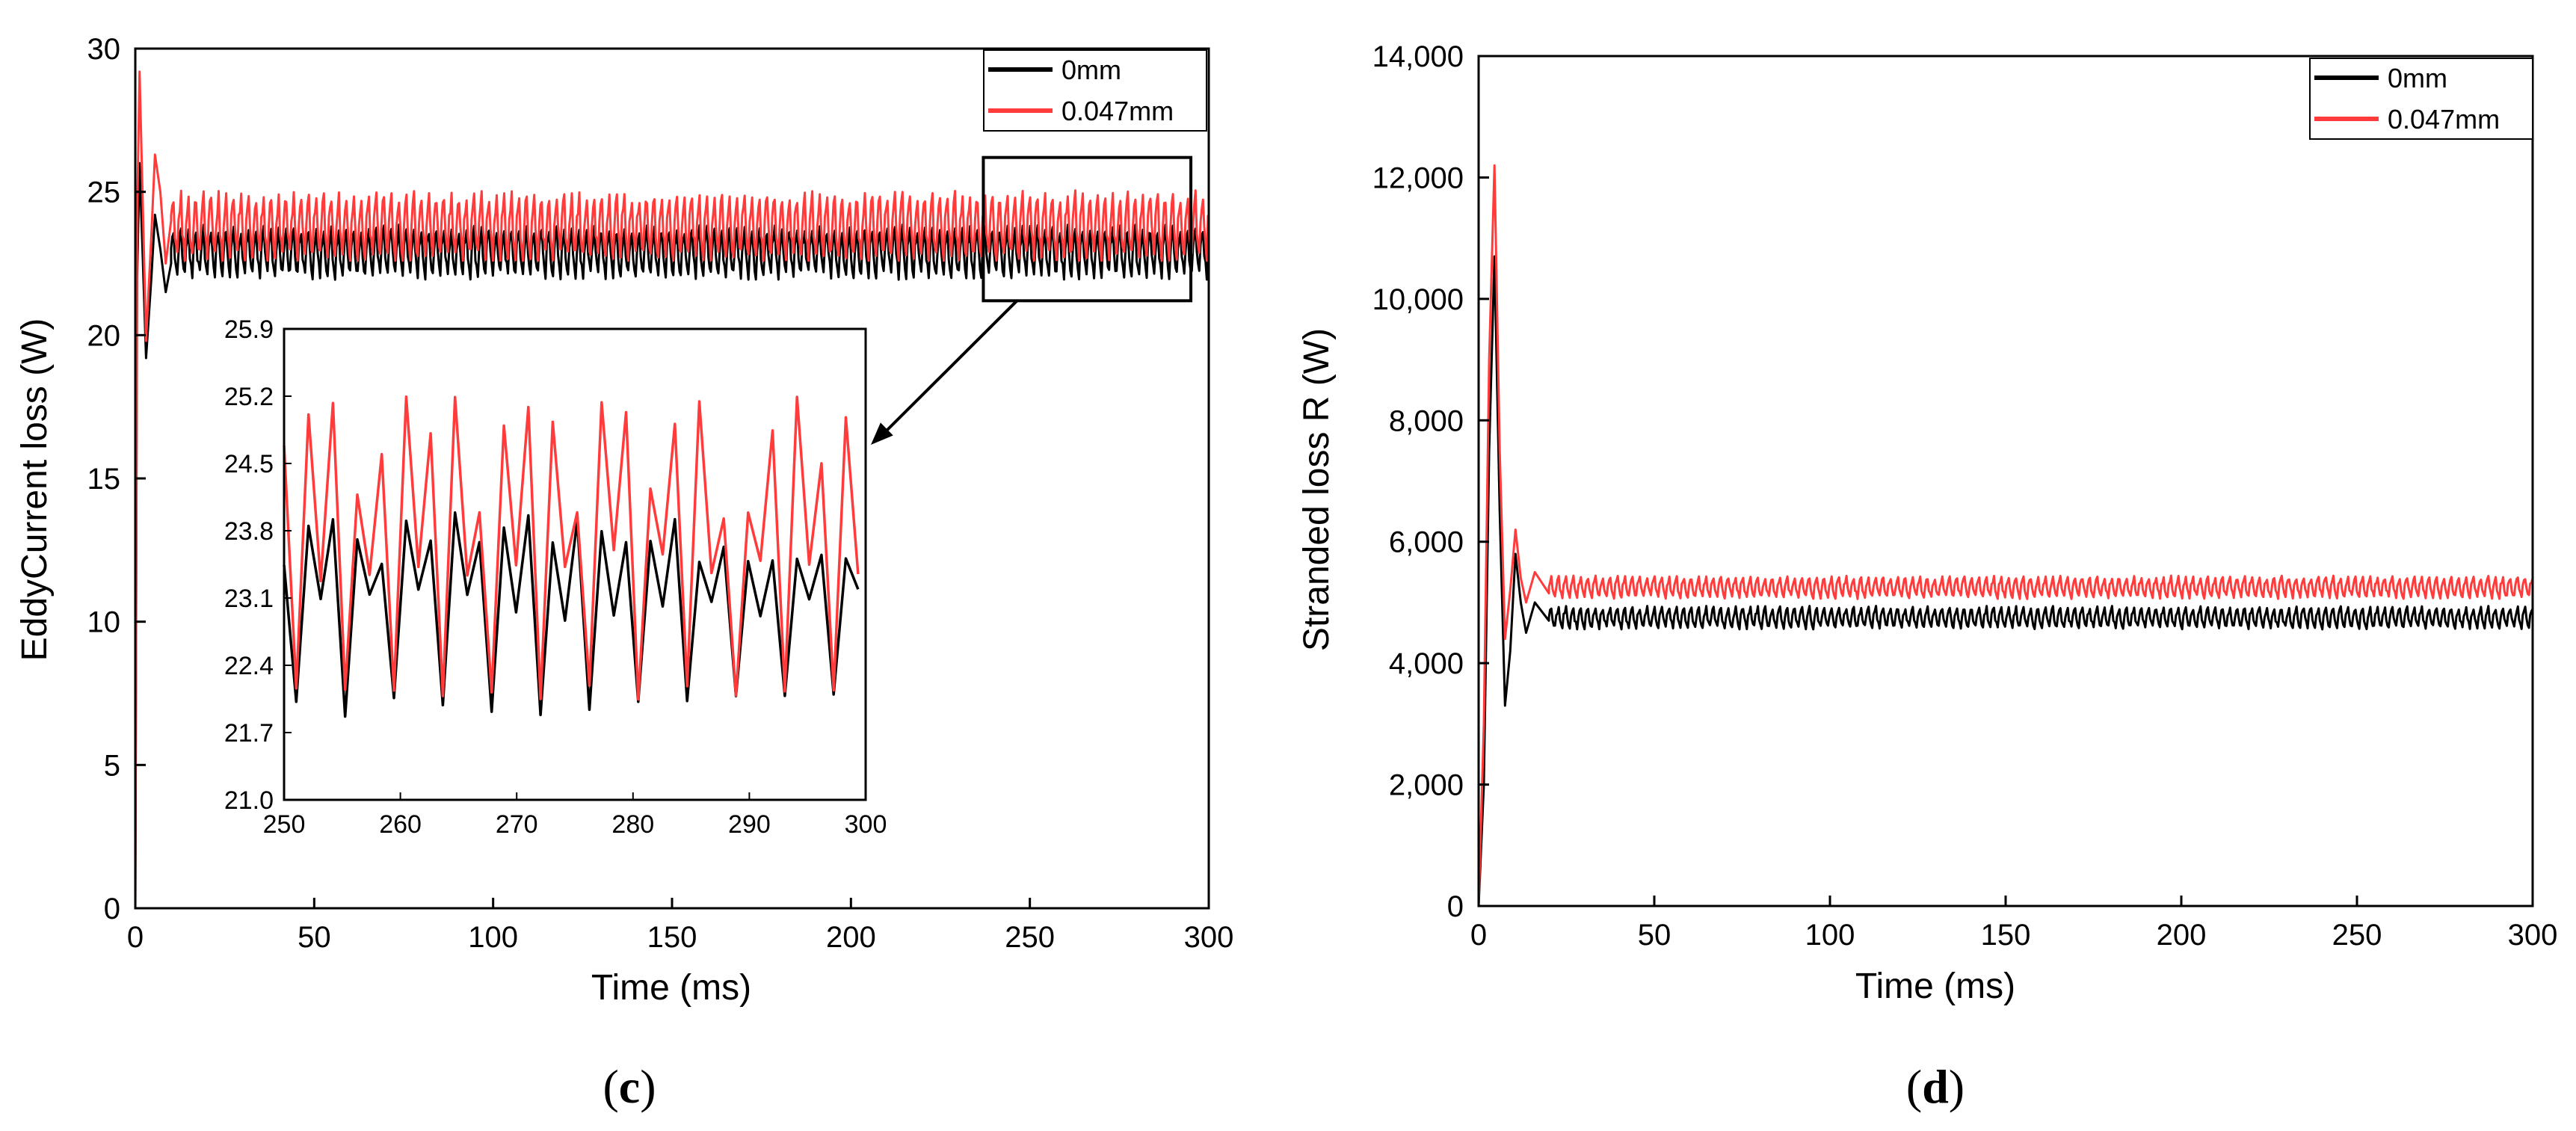  I want to click on d-y-tick-label: 2,000, so click(1426, 785).